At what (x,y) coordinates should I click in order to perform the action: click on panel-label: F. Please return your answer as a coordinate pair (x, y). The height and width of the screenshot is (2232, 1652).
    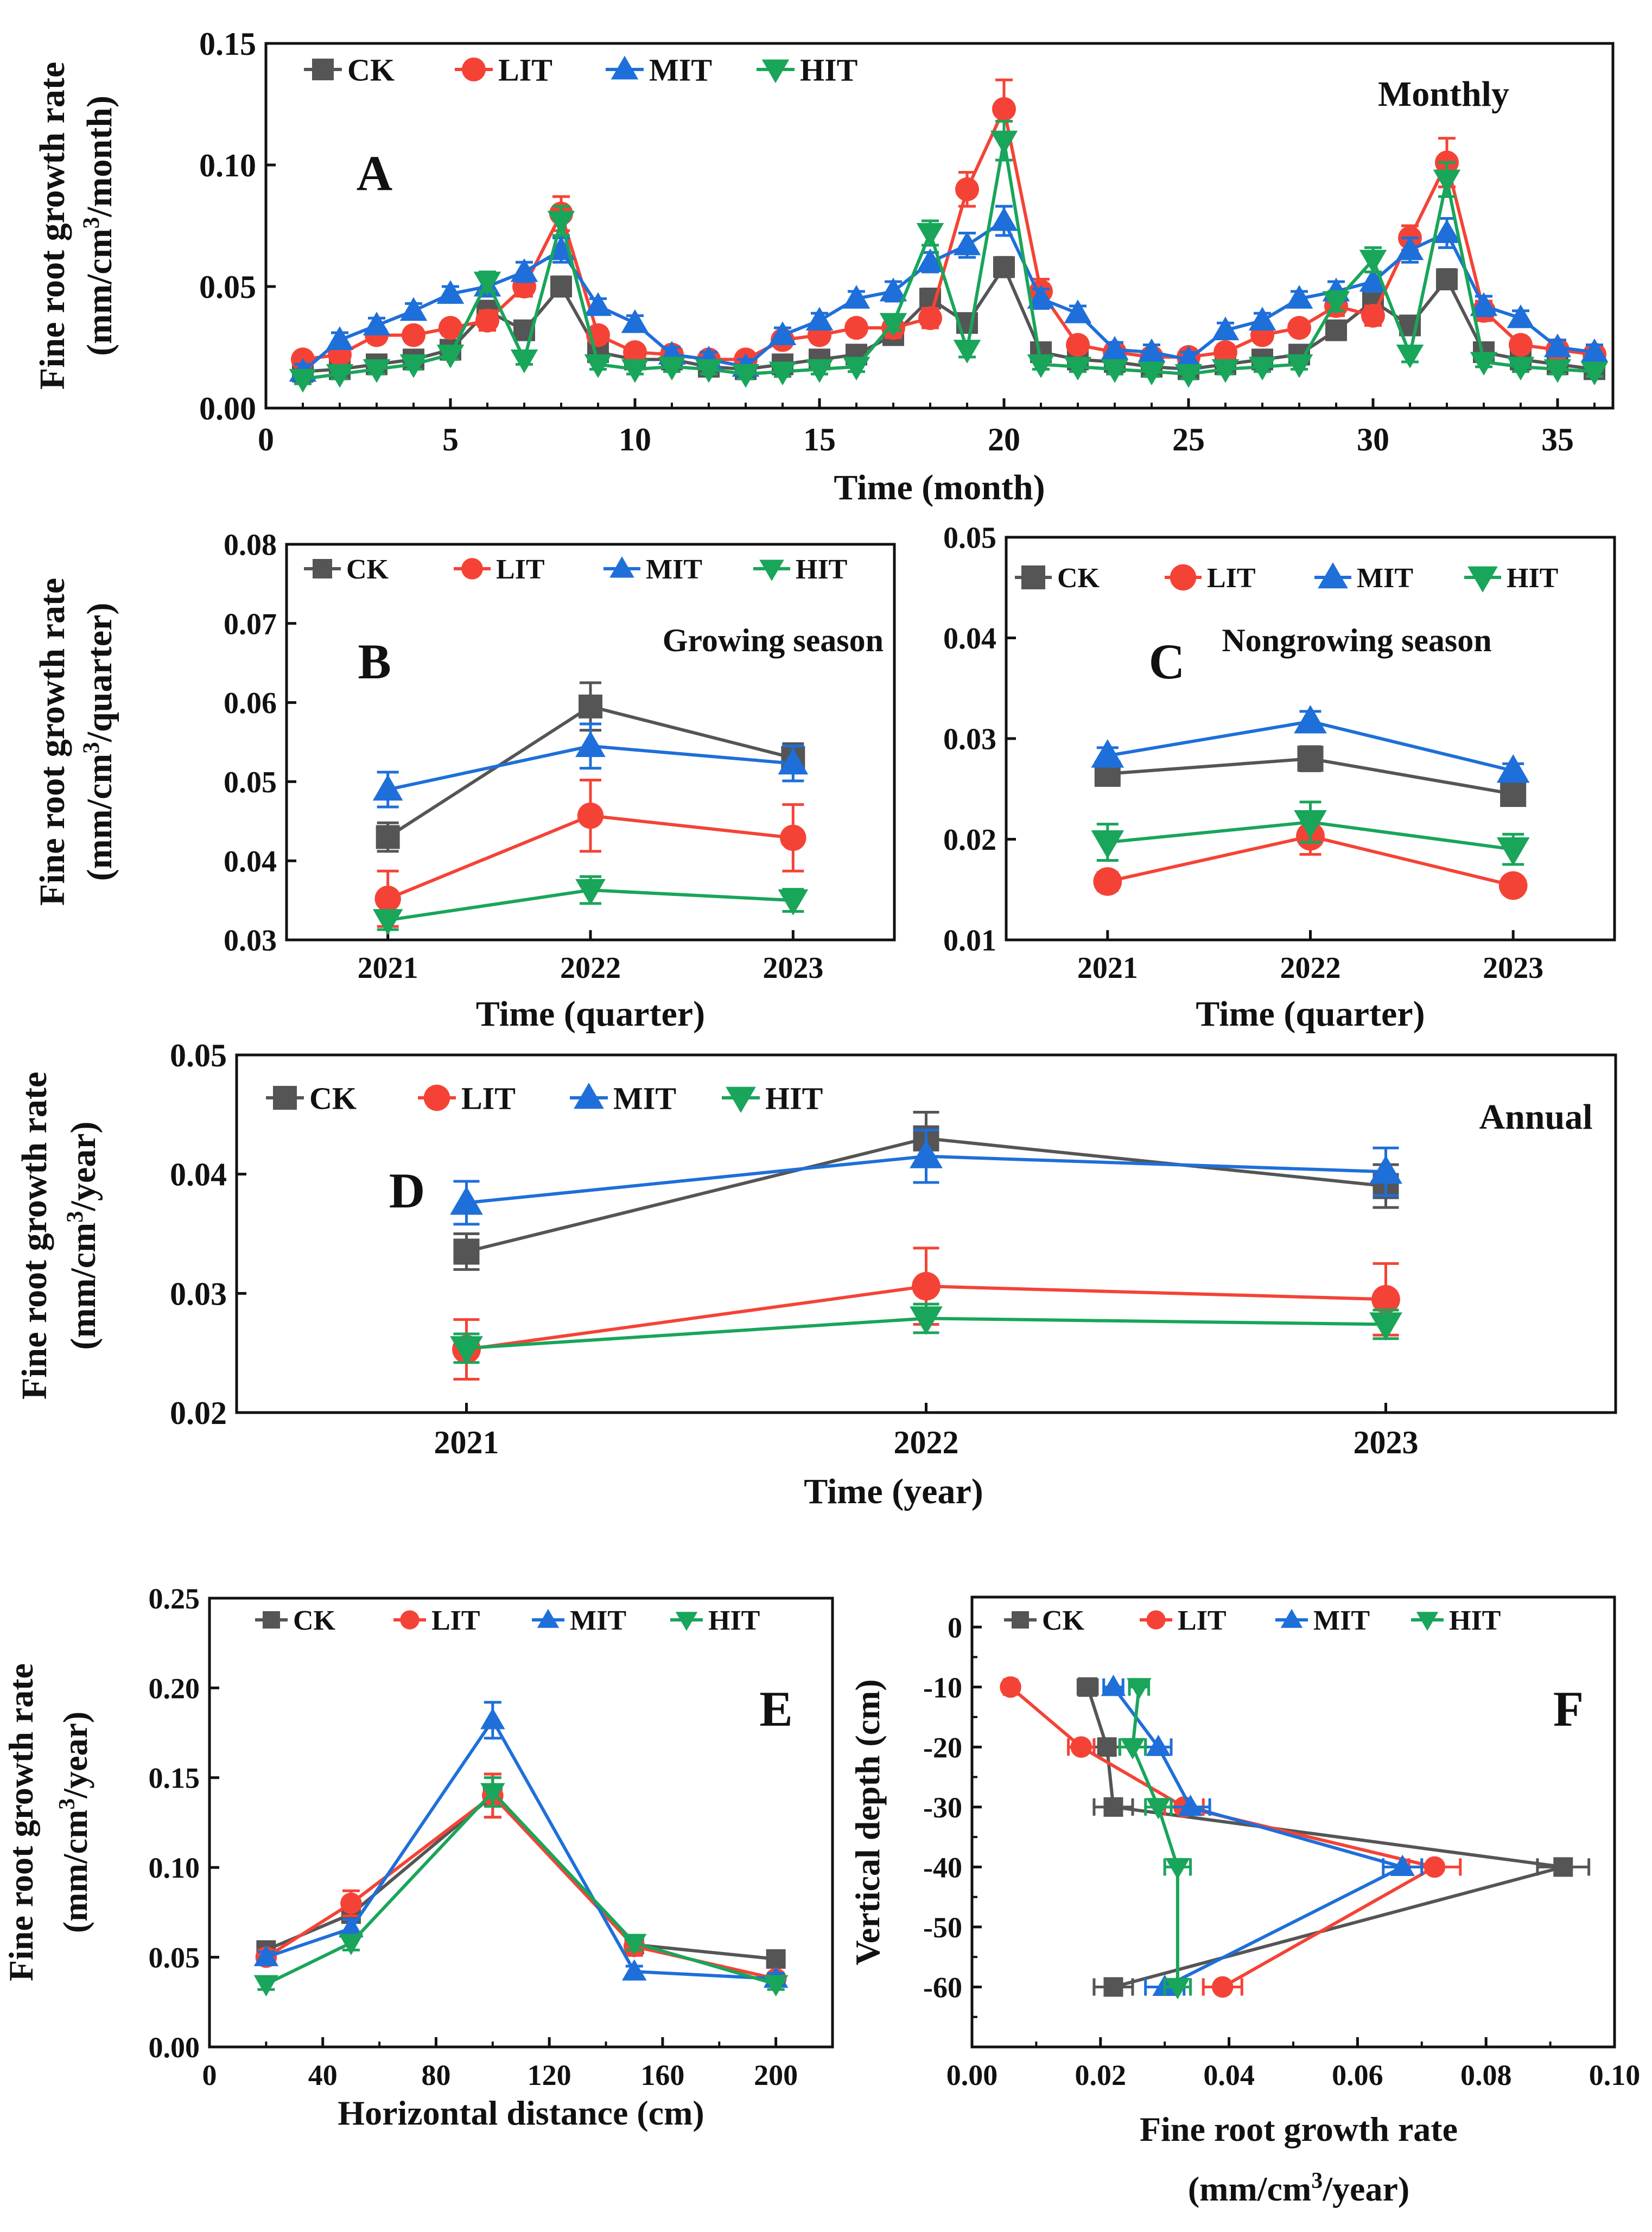
    Looking at the image, I should click on (1568, 1709).